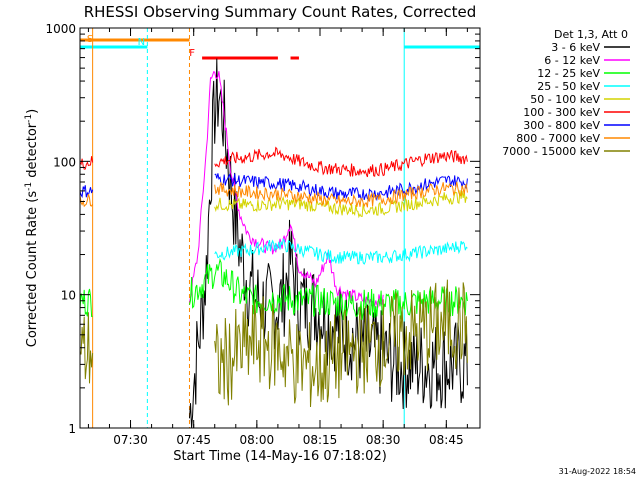 Image resolution: width=640 pixels, height=480 pixels. Describe the element at coordinates (565, 99) in the screenshot. I see `legend-label-4: 50 - 100 keV` at that location.